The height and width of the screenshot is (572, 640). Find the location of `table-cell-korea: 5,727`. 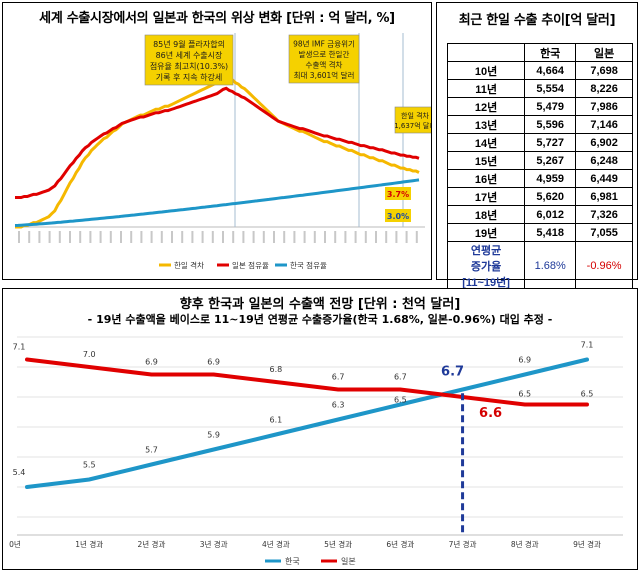

table-cell-korea: 5,727 is located at coordinates (550, 142).